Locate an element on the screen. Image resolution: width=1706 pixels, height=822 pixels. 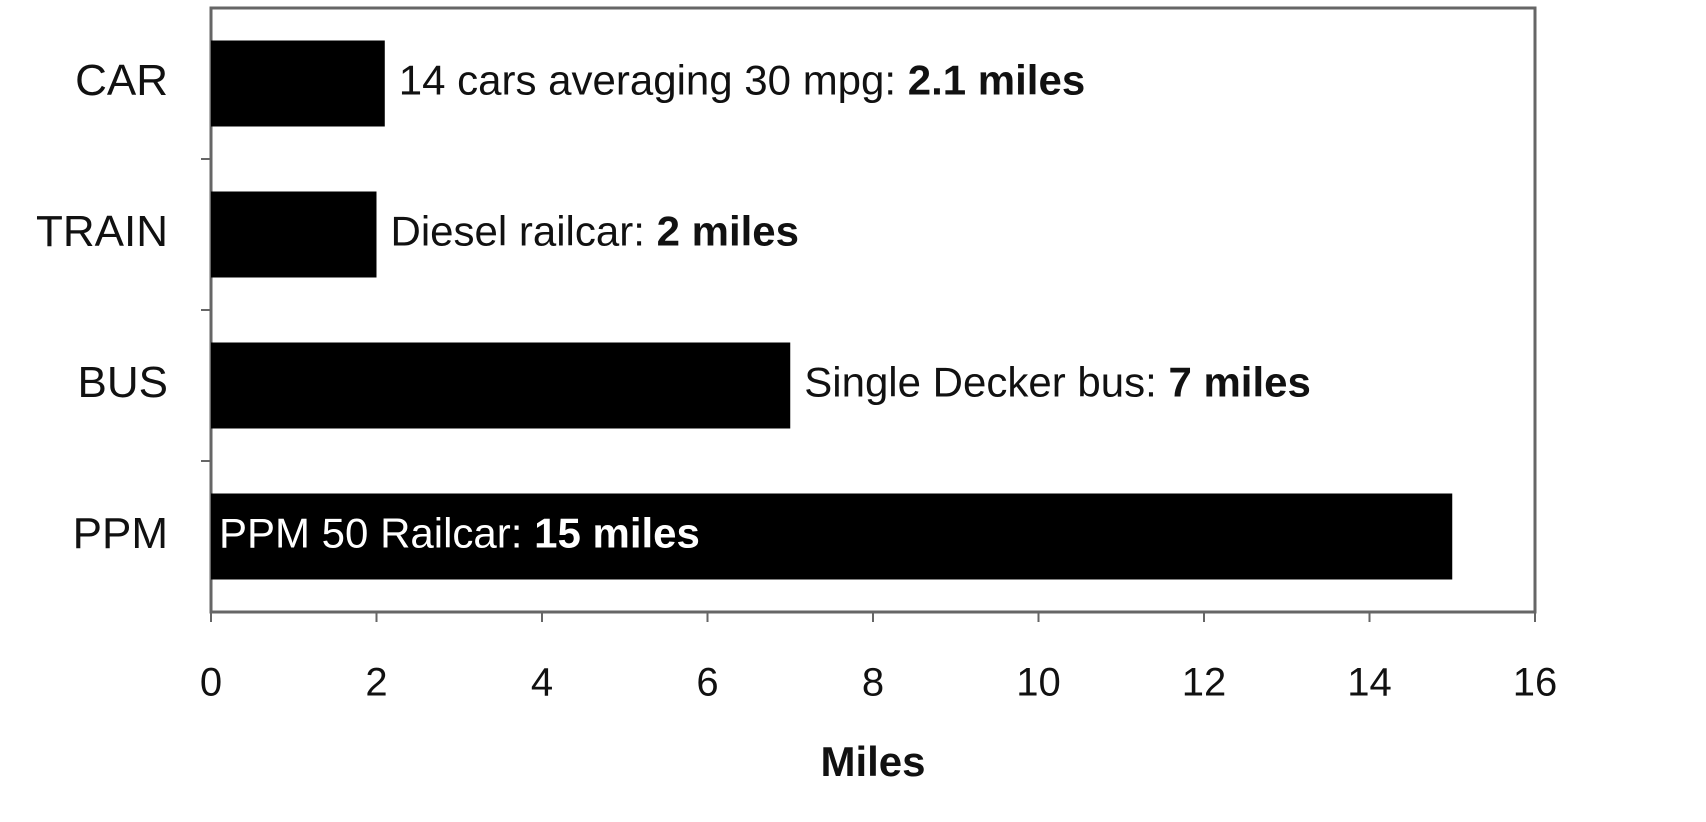
y-tick-label: CAR is located at coordinates (121, 80).